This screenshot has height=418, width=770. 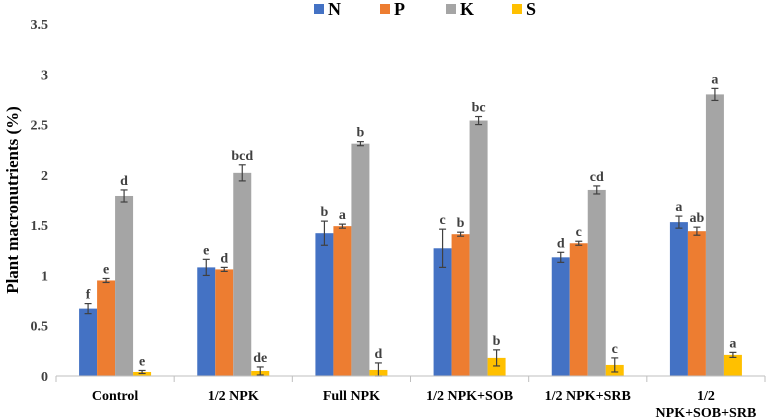 I want to click on legend-swatch-k, so click(x=451, y=9).